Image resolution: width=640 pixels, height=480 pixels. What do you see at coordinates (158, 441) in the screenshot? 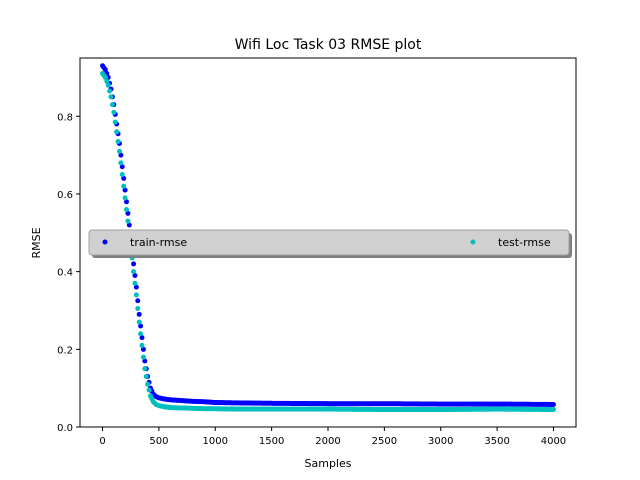
I see `x-tick-label: 500` at bounding box center [158, 441].